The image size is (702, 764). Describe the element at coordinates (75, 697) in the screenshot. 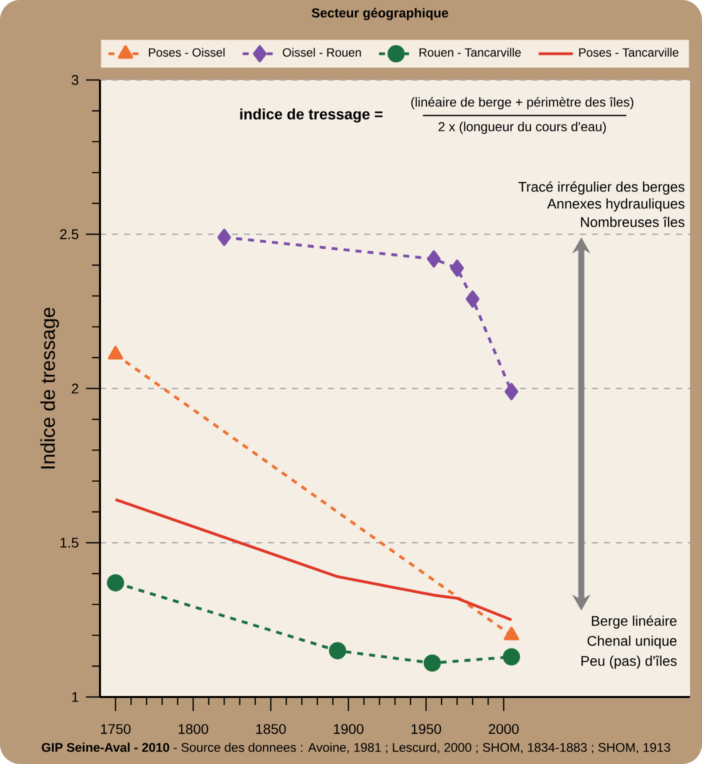

I see `y-tick-label: 1` at that location.